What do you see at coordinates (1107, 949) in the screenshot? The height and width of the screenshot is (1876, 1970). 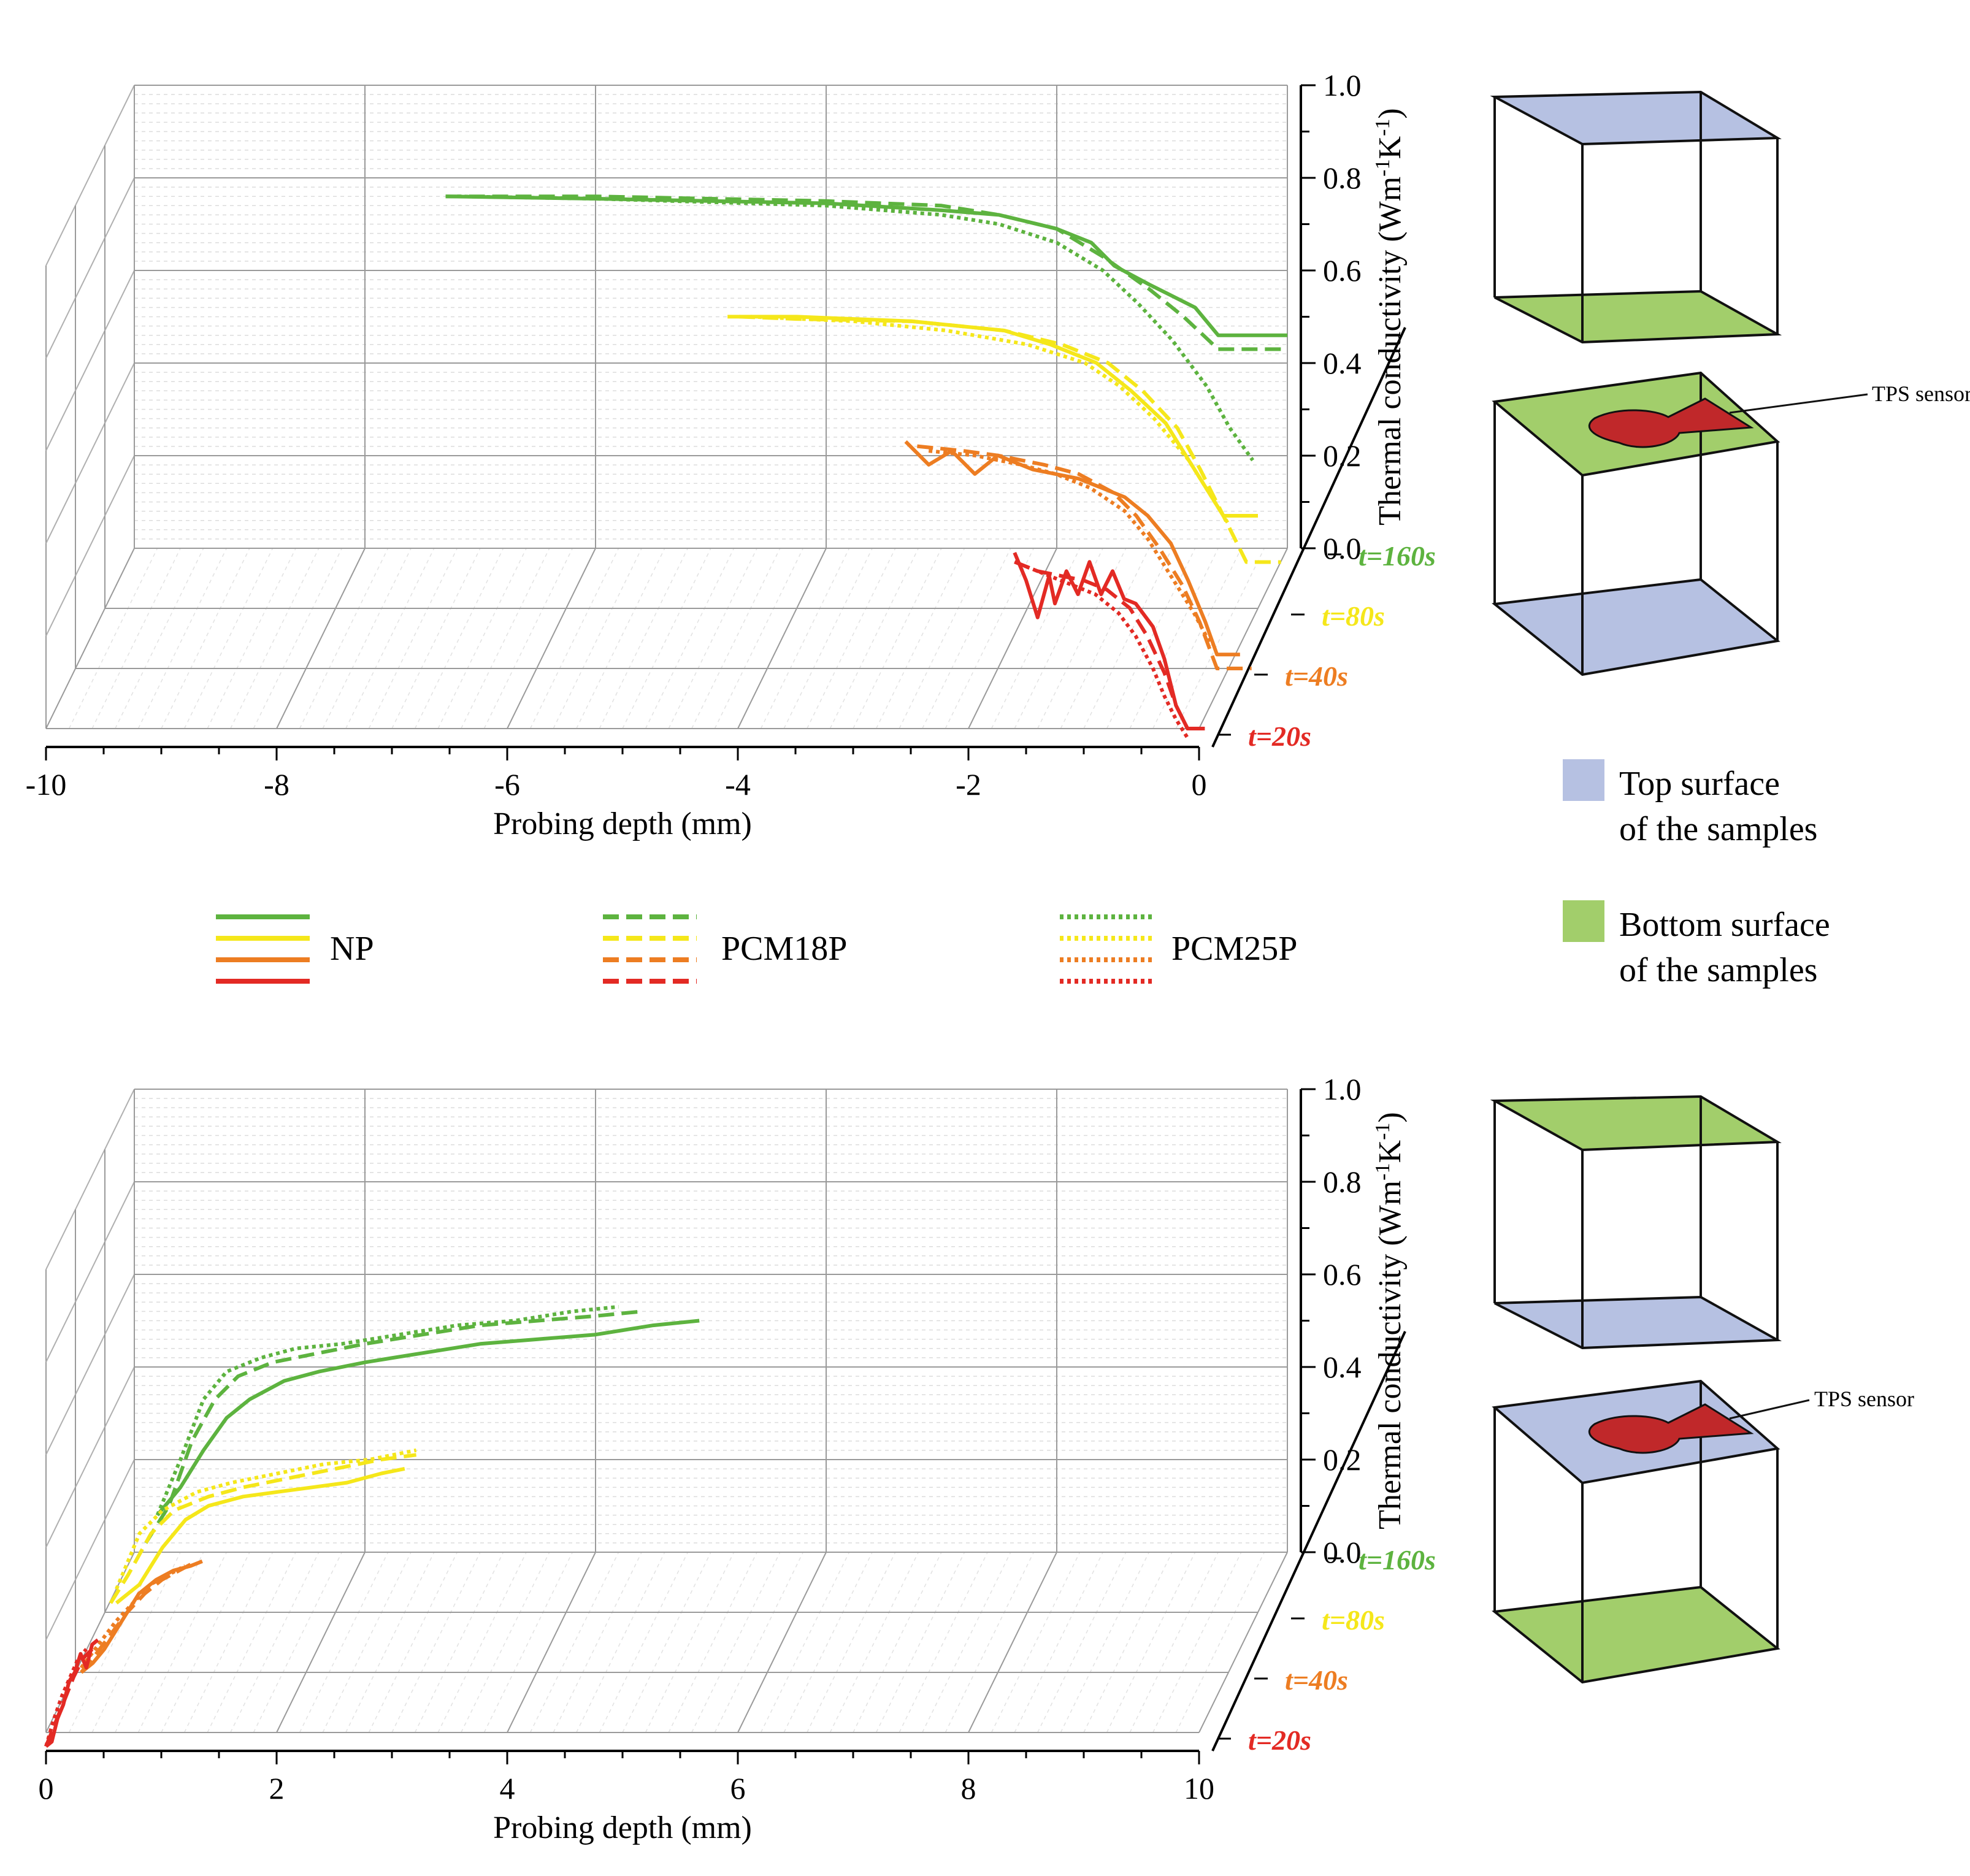 I see `legend-pcm25p-swatches` at bounding box center [1107, 949].